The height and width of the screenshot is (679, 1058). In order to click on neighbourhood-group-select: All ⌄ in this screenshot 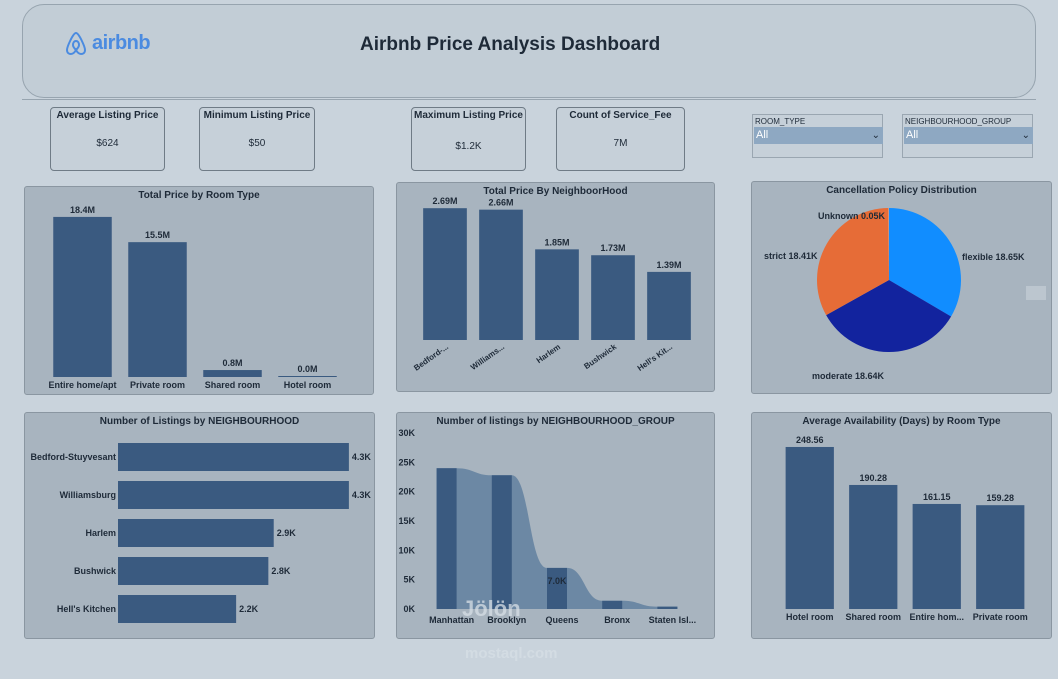, I will do `click(968, 135)`.